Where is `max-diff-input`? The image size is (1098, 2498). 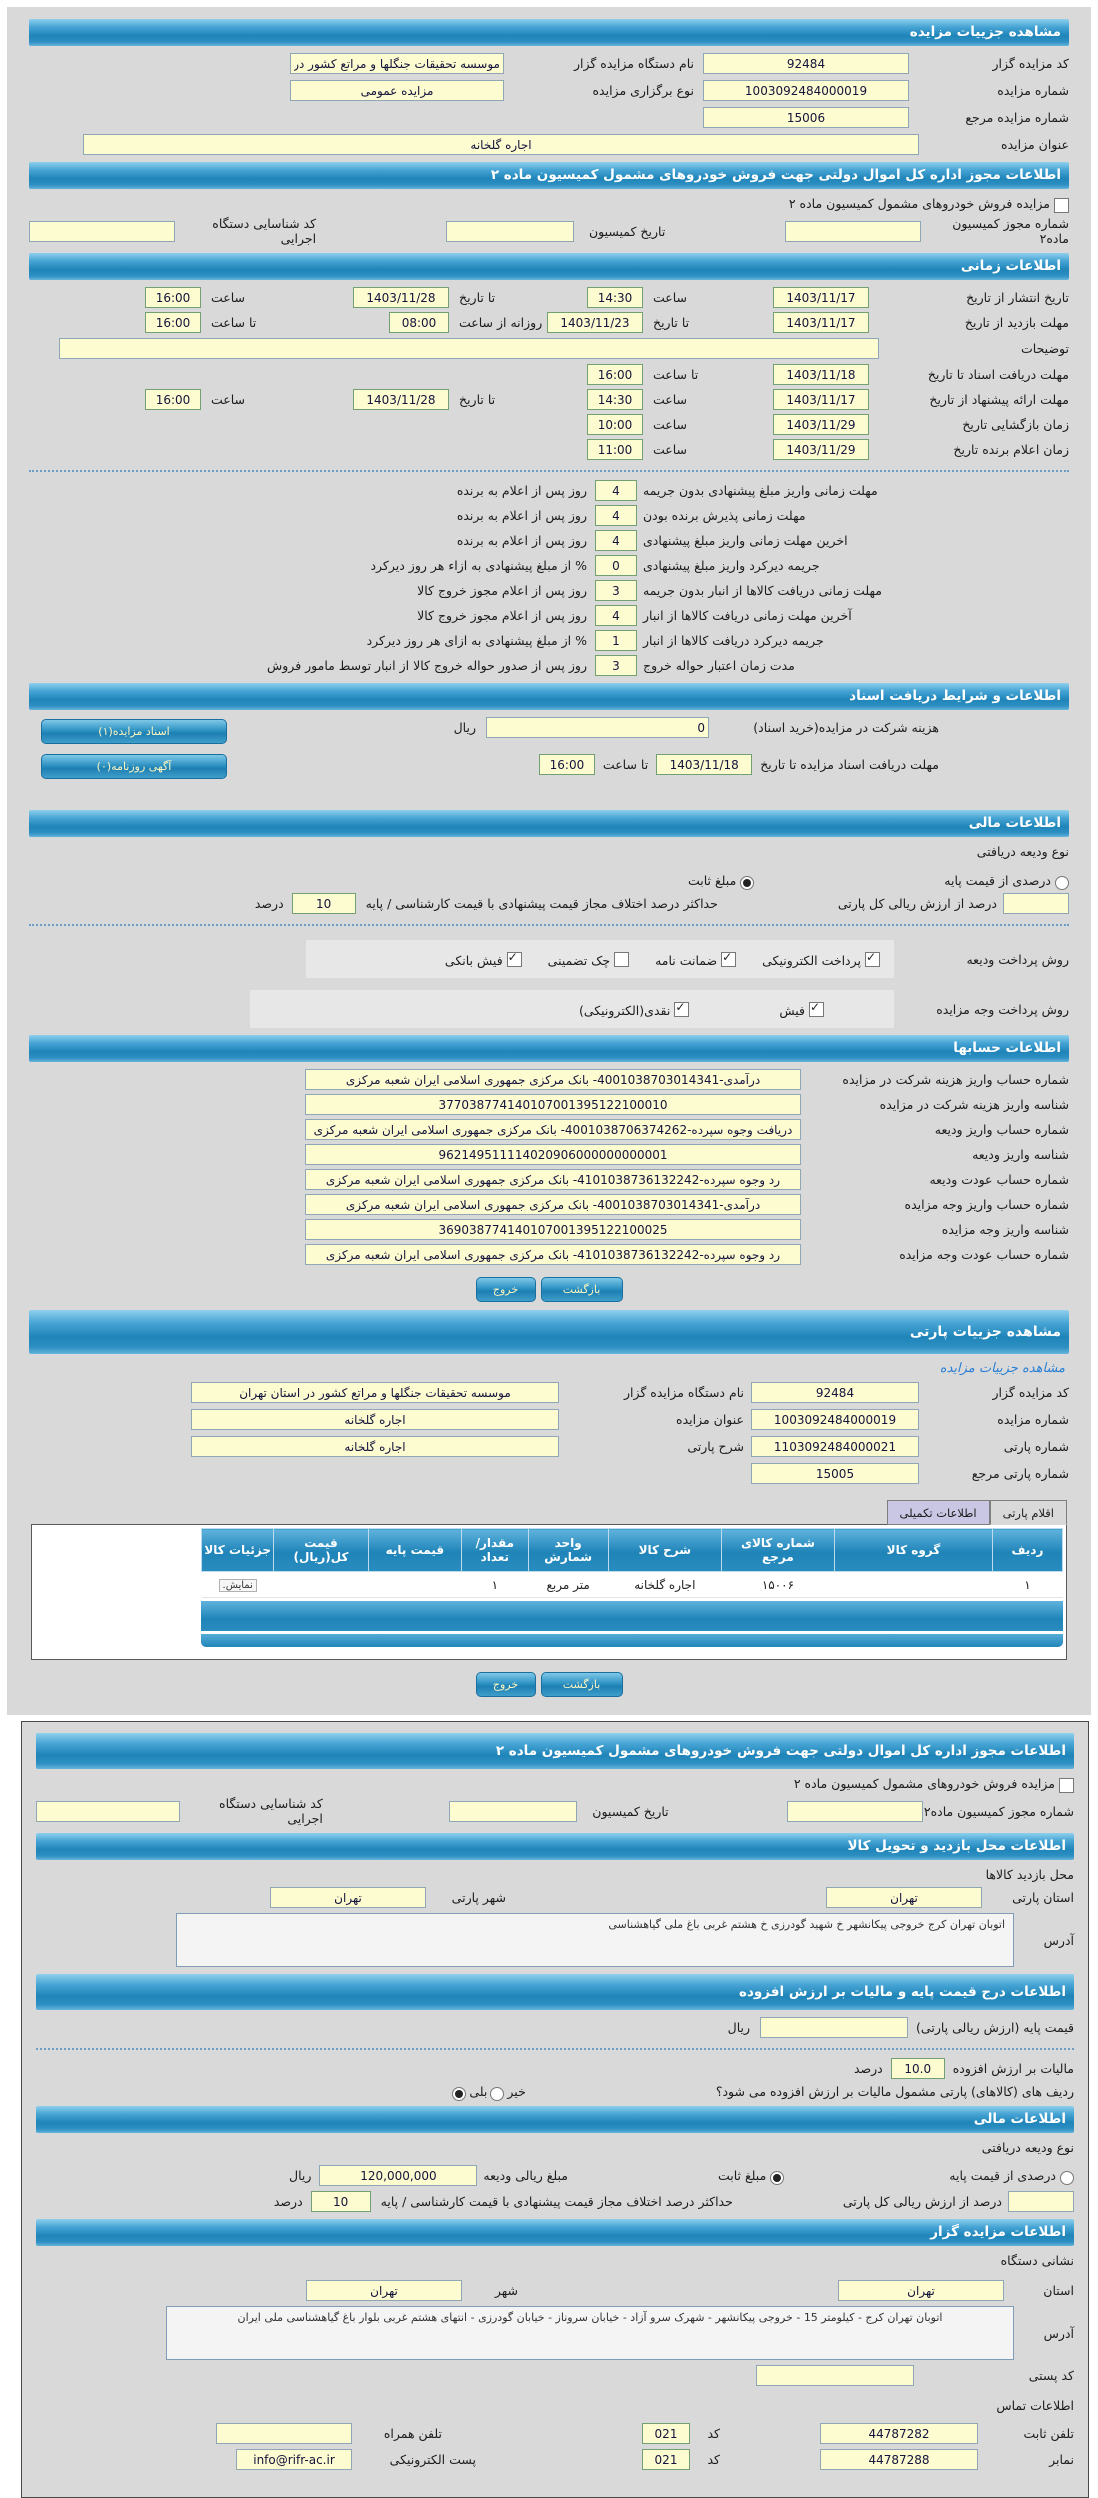
max-diff-input is located at coordinates (323, 903).